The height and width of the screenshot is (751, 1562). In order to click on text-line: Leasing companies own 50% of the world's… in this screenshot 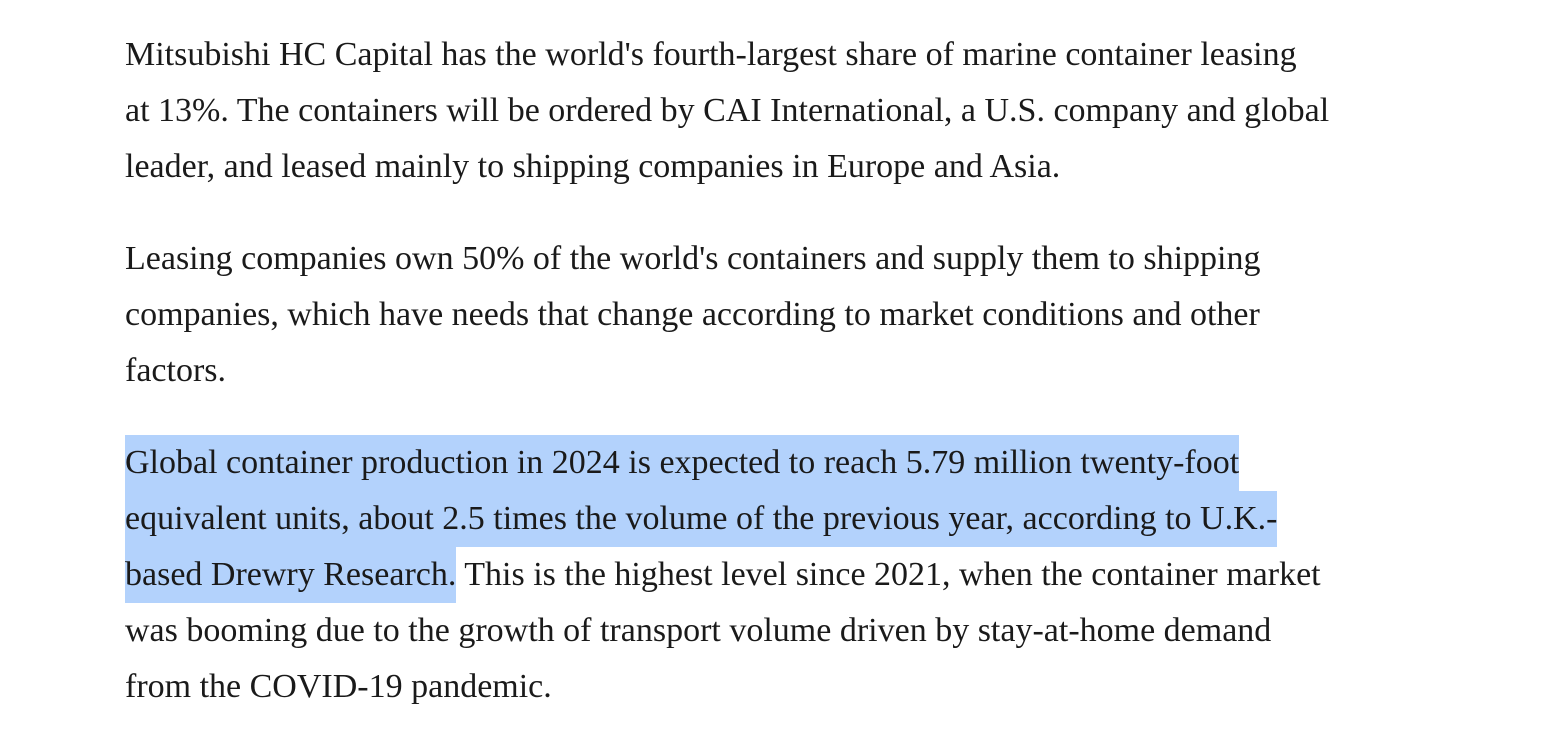, I will do `click(693, 258)`.